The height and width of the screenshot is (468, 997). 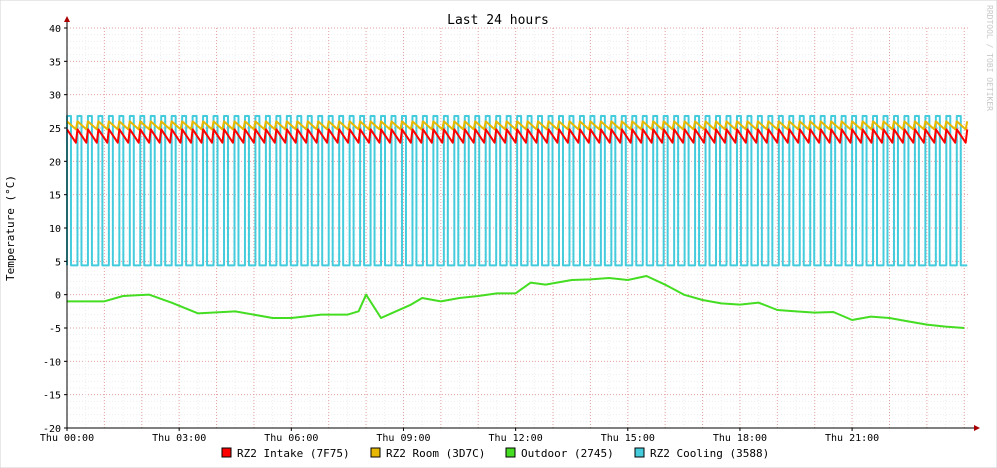 What do you see at coordinates (52, 396) in the screenshot?
I see `y-tick-label: -15` at bounding box center [52, 396].